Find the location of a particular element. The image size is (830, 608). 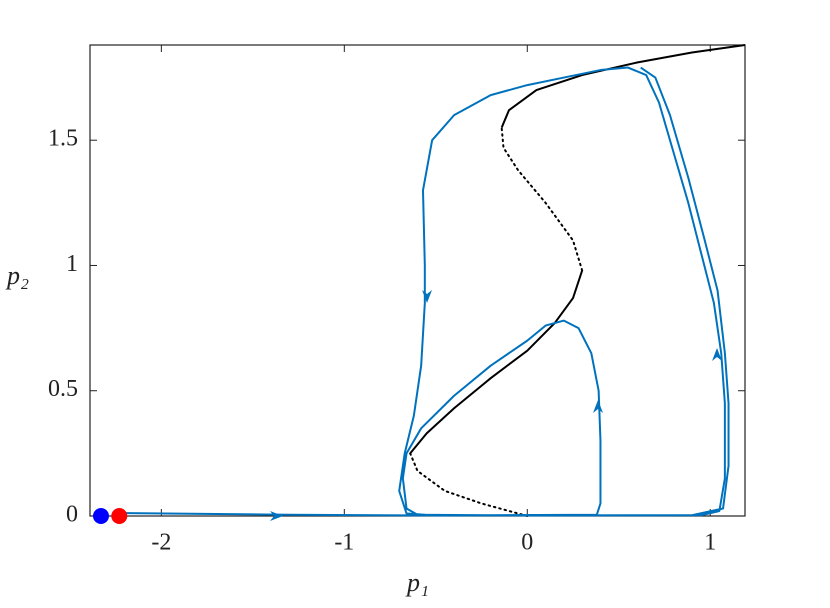

y-tick-label: 0.5 is located at coordinates (63, 389).